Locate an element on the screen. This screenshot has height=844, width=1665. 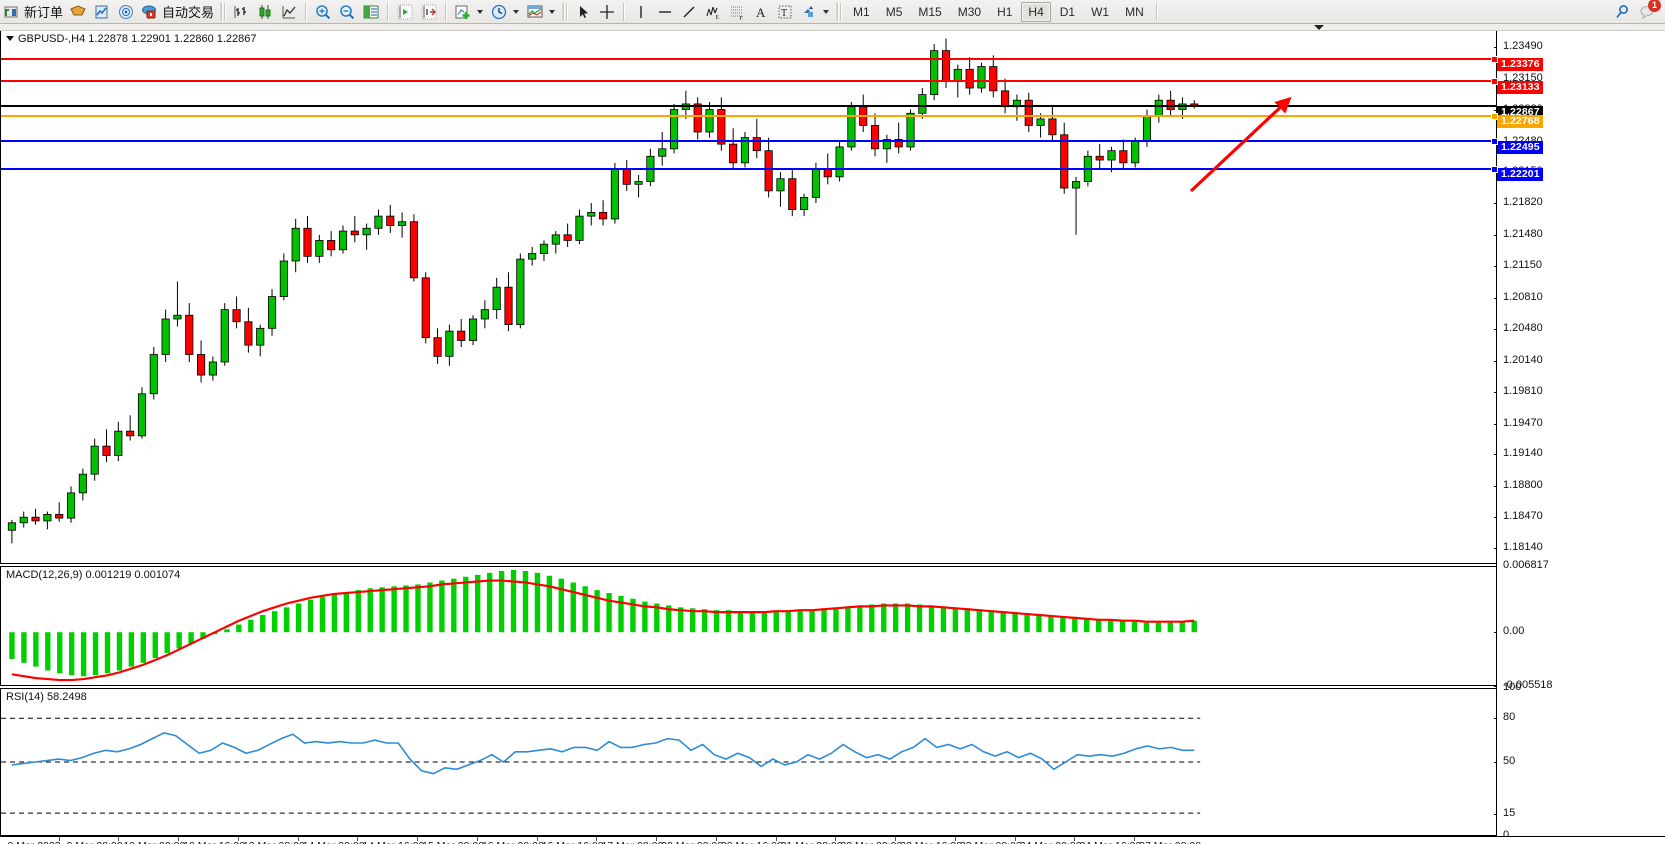
svg-text: T is located at coordinates (784, 13).